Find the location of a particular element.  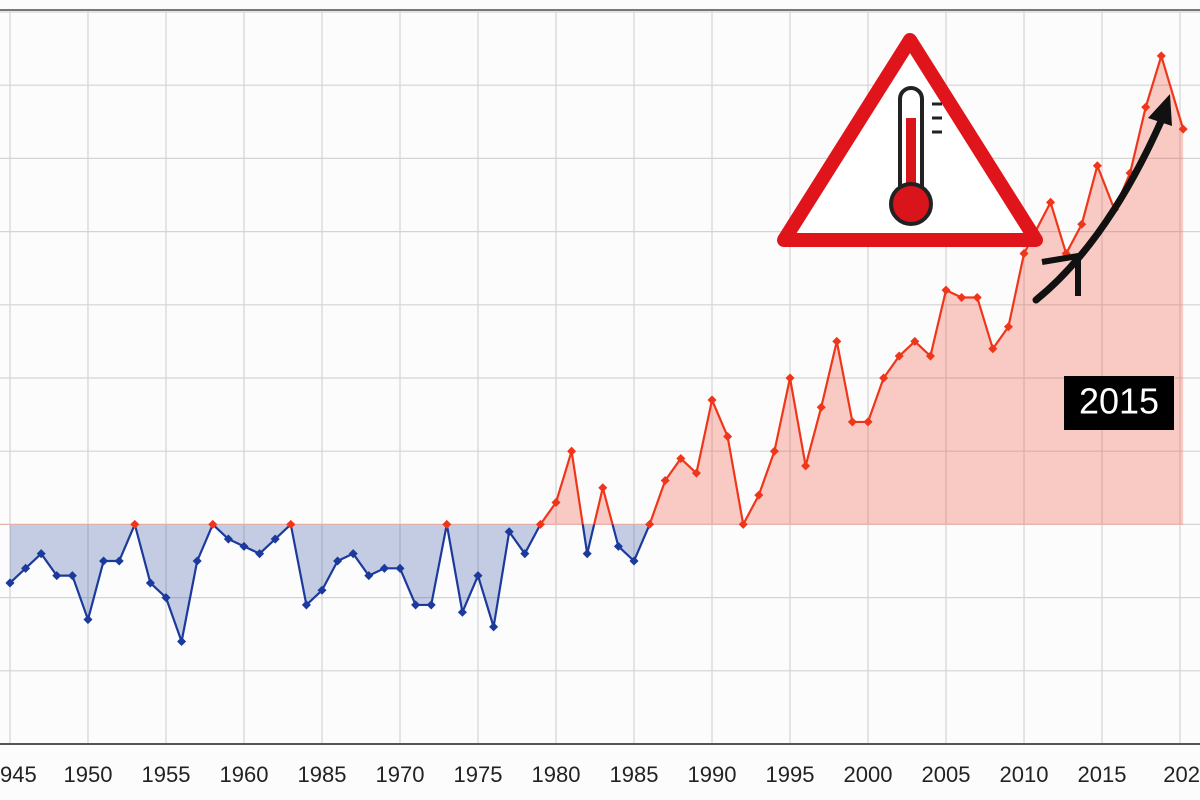

thermometer-bulb is located at coordinates (911, 204).